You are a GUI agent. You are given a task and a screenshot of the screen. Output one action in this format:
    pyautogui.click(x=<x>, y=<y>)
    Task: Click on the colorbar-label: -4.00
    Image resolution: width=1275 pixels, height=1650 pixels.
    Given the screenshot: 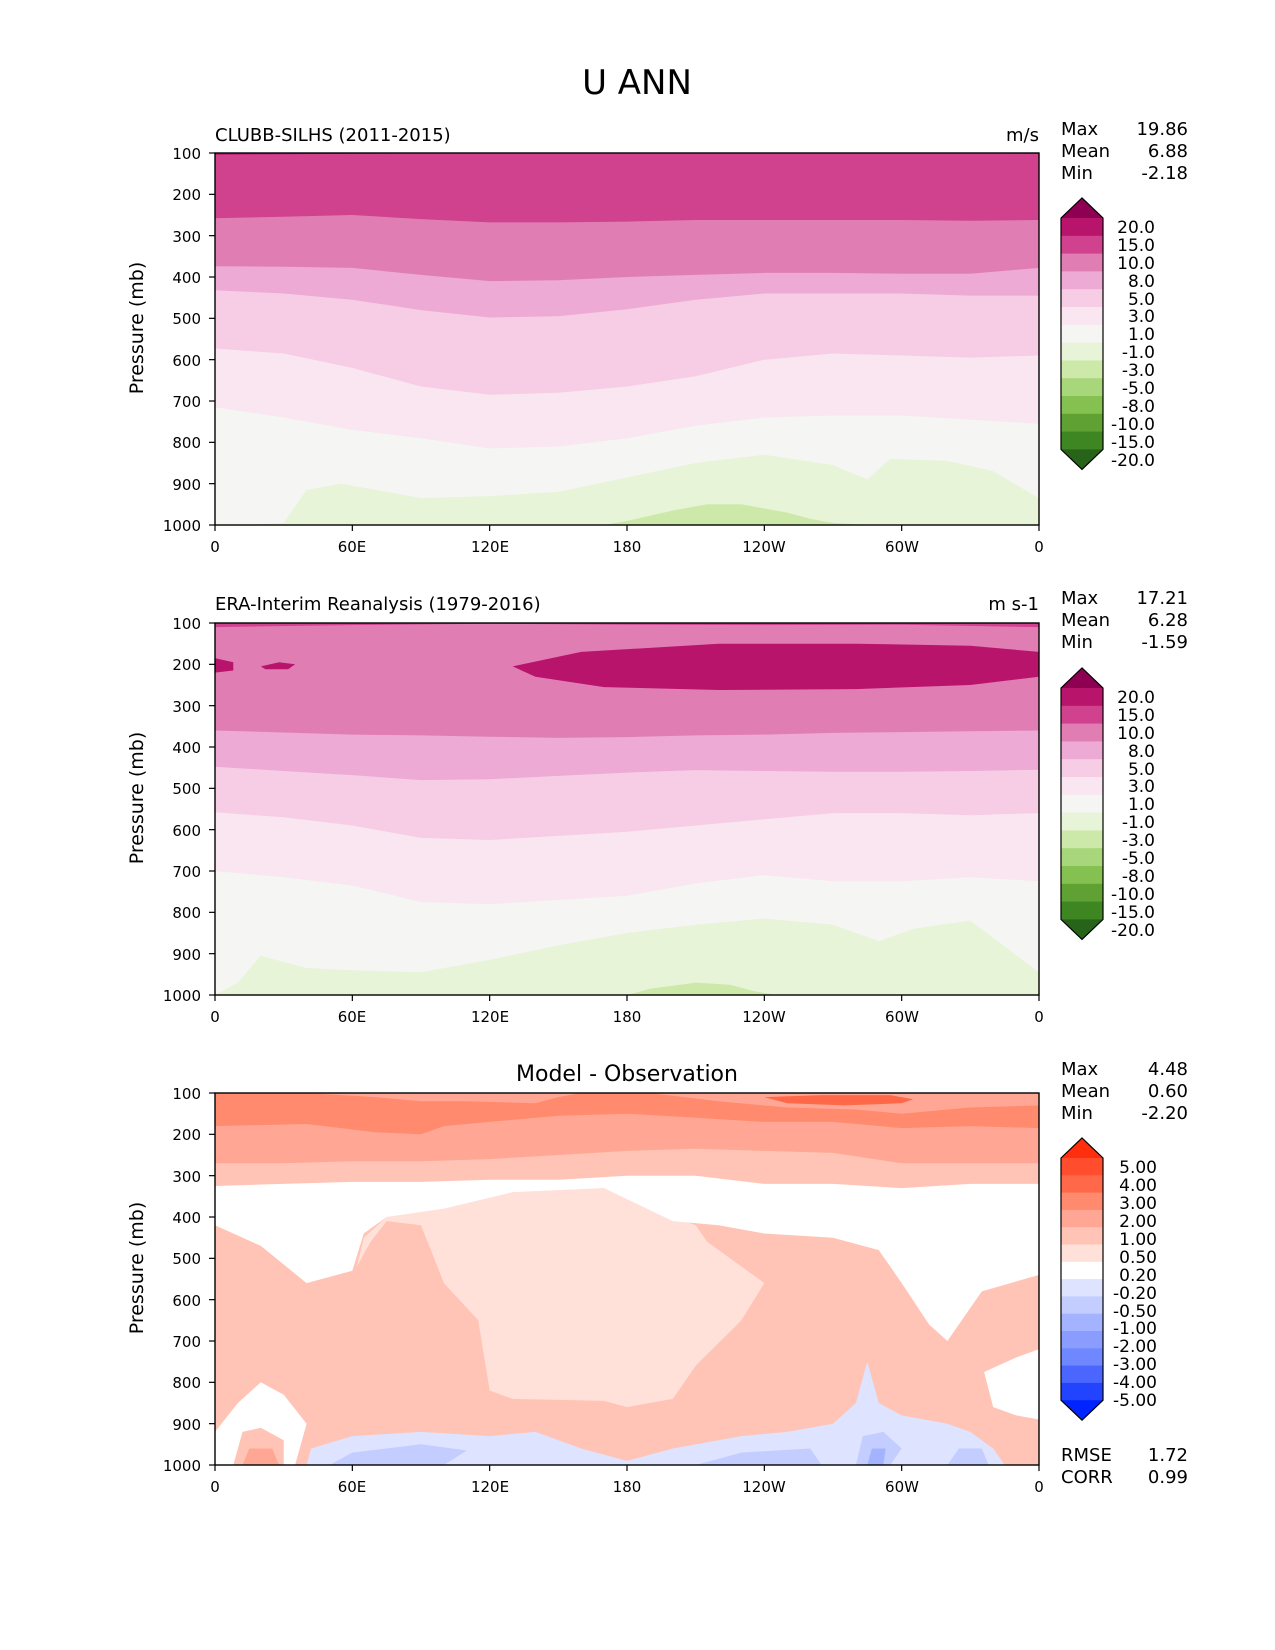 What is the action you would take?
    pyautogui.click(x=1135, y=1383)
    